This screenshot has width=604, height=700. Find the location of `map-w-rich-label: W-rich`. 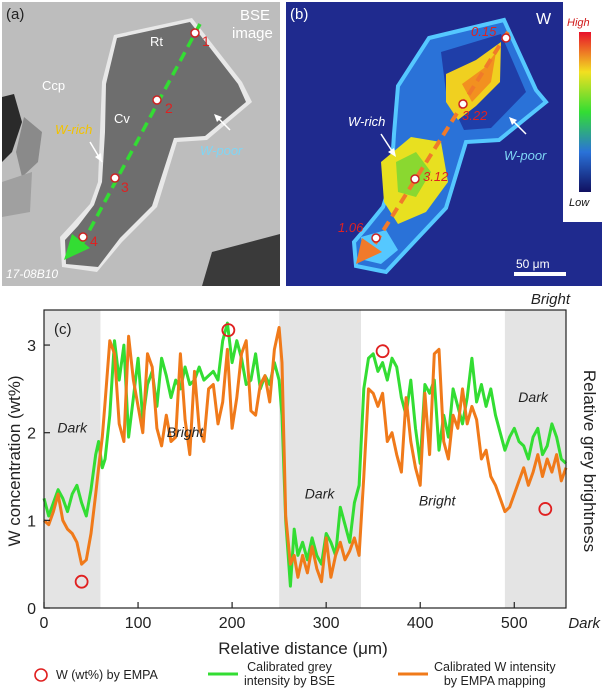

map-w-rich-label: W-rich is located at coordinates (366, 121).